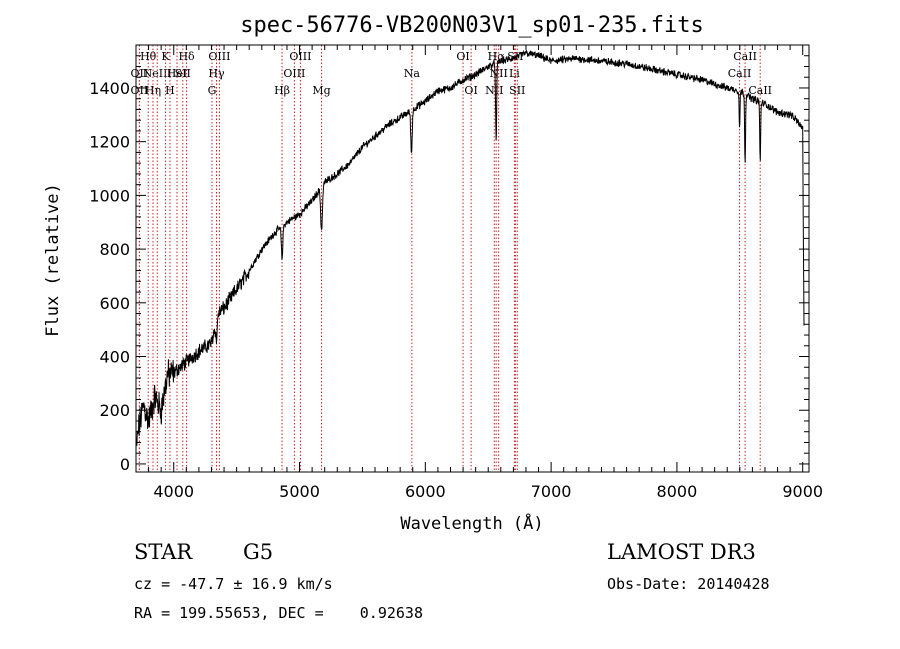  What do you see at coordinates (299, 491) in the screenshot?
I see `x-tick-label-5000: 5000` at bounding box center [299, 491].